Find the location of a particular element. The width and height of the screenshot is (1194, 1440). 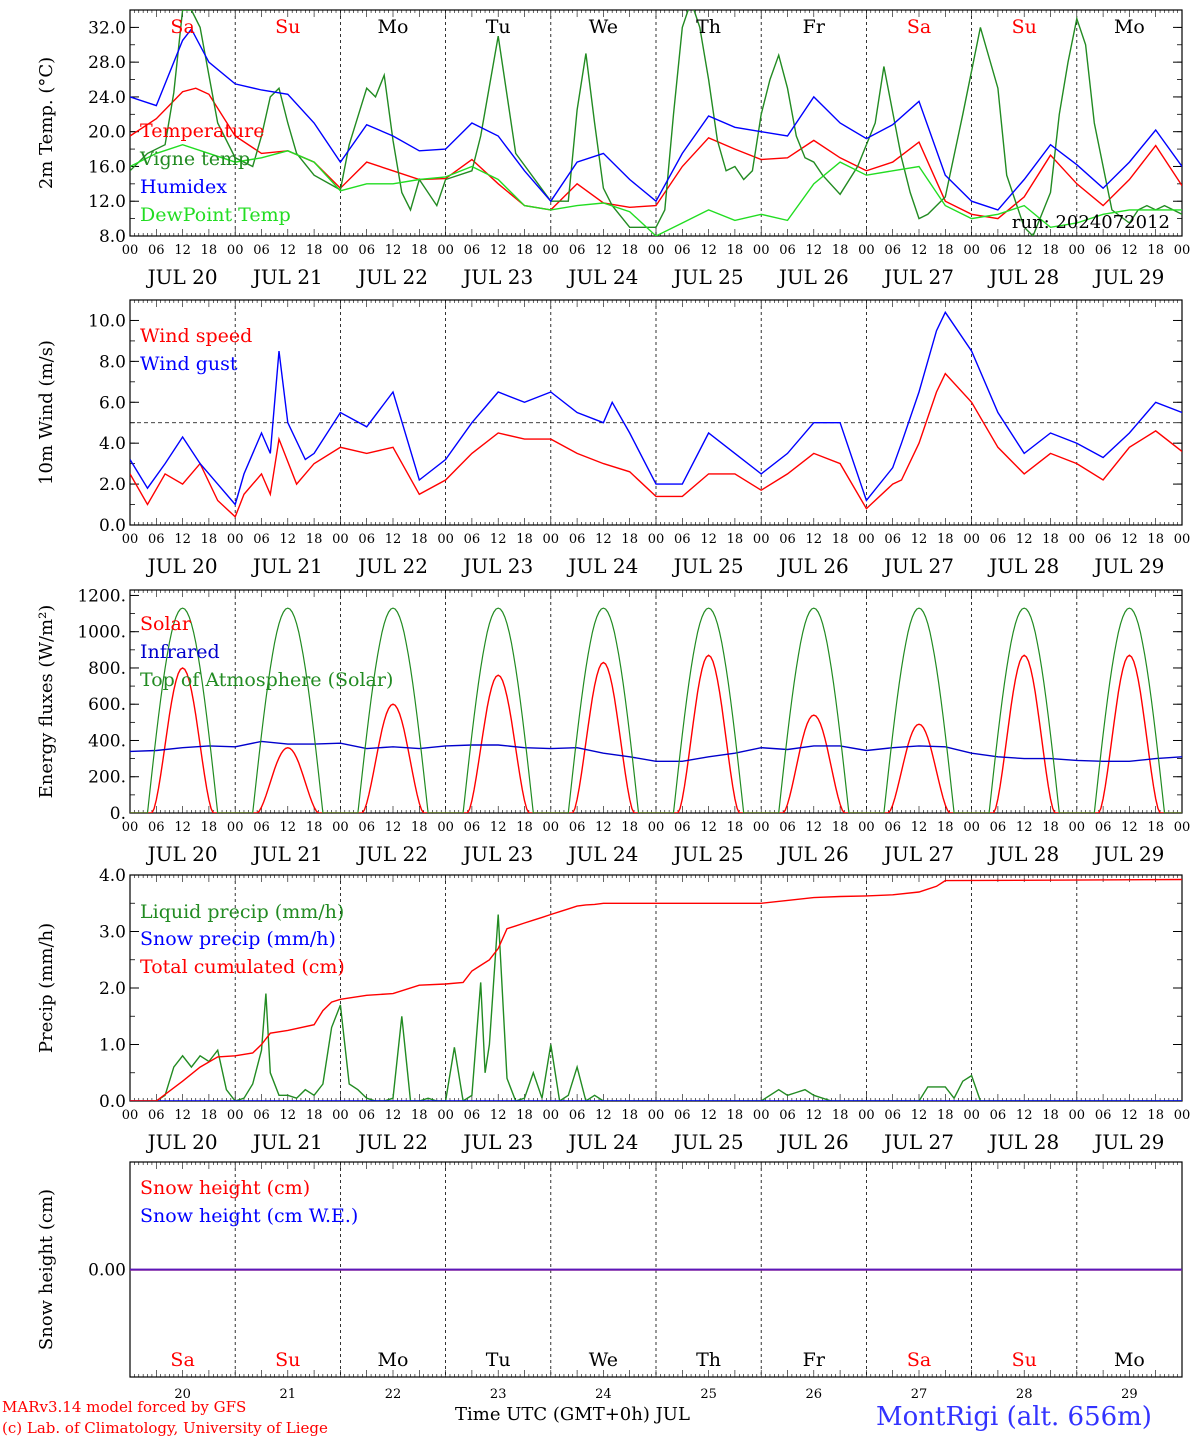

legend-humidex: Humidex is located at coordinates (183, 187).